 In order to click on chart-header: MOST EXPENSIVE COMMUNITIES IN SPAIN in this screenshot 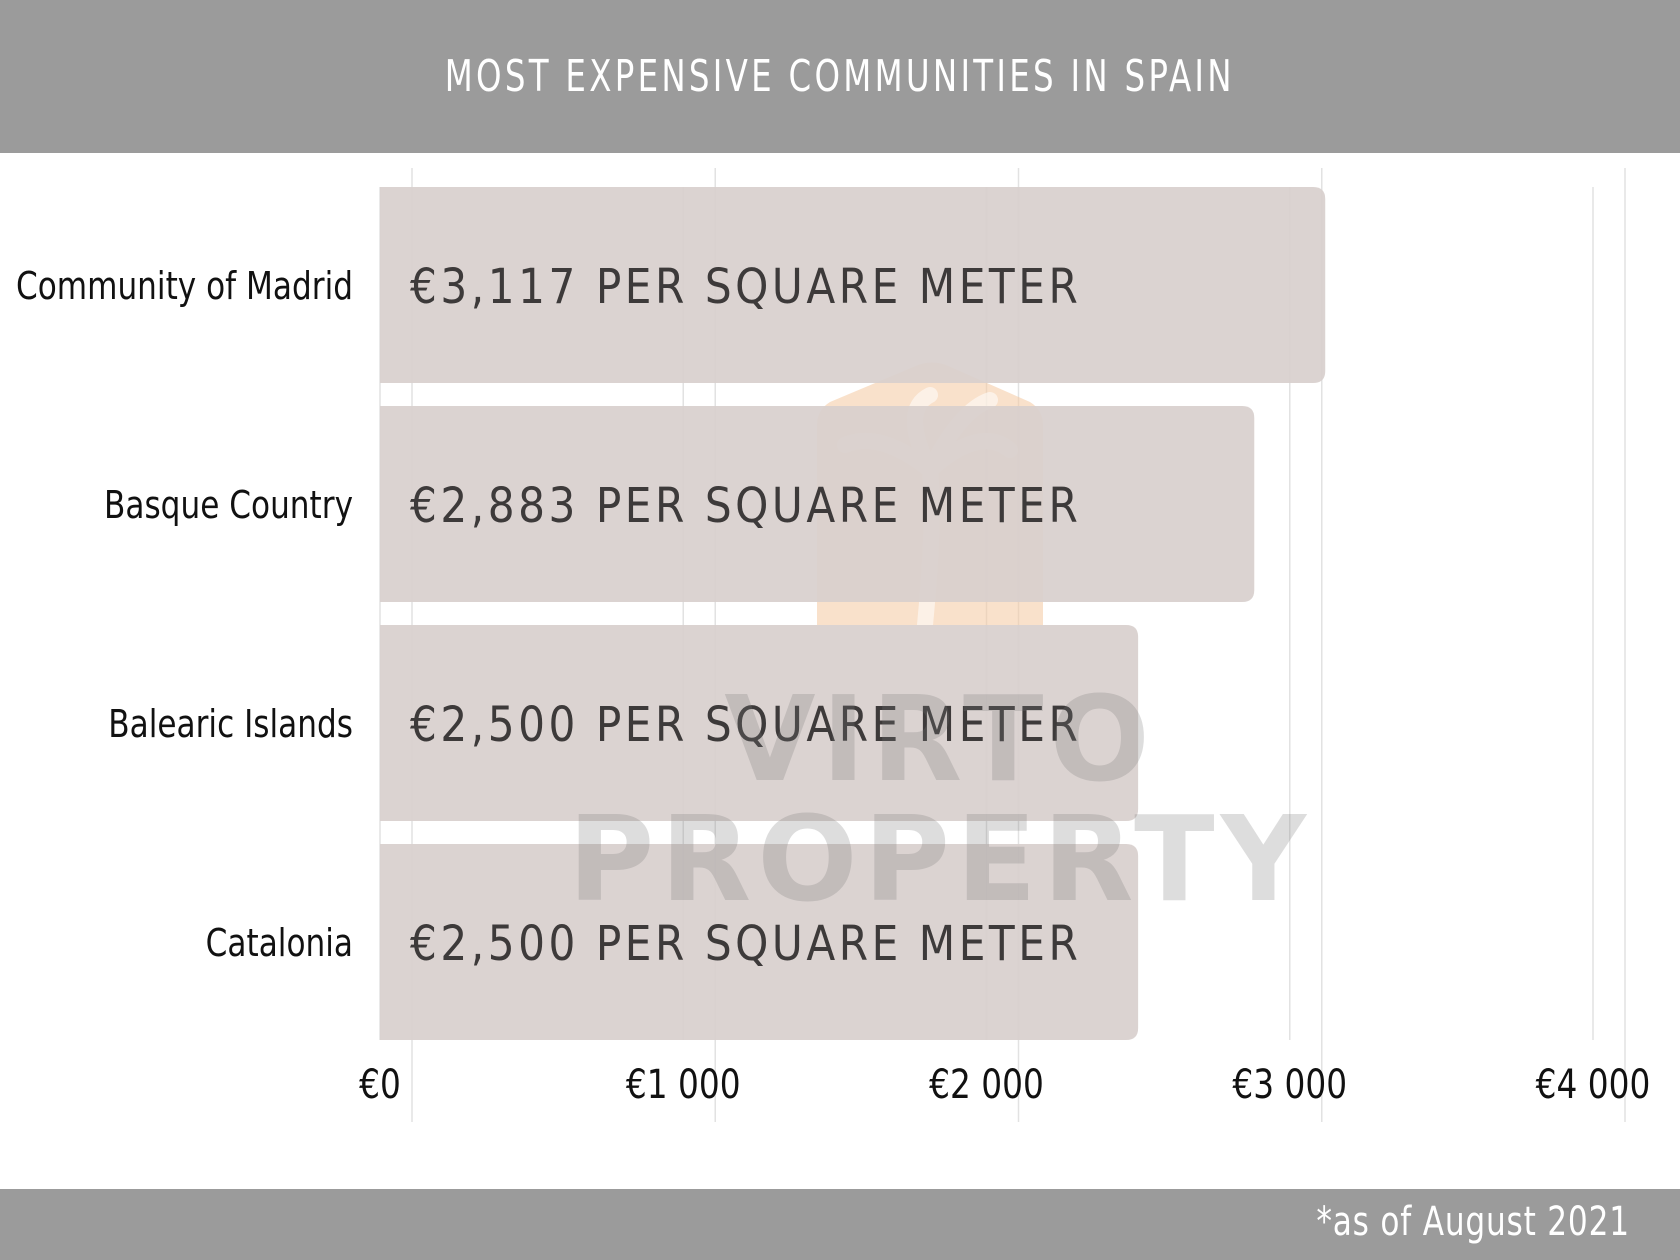, I will do `click(840, 76)`.